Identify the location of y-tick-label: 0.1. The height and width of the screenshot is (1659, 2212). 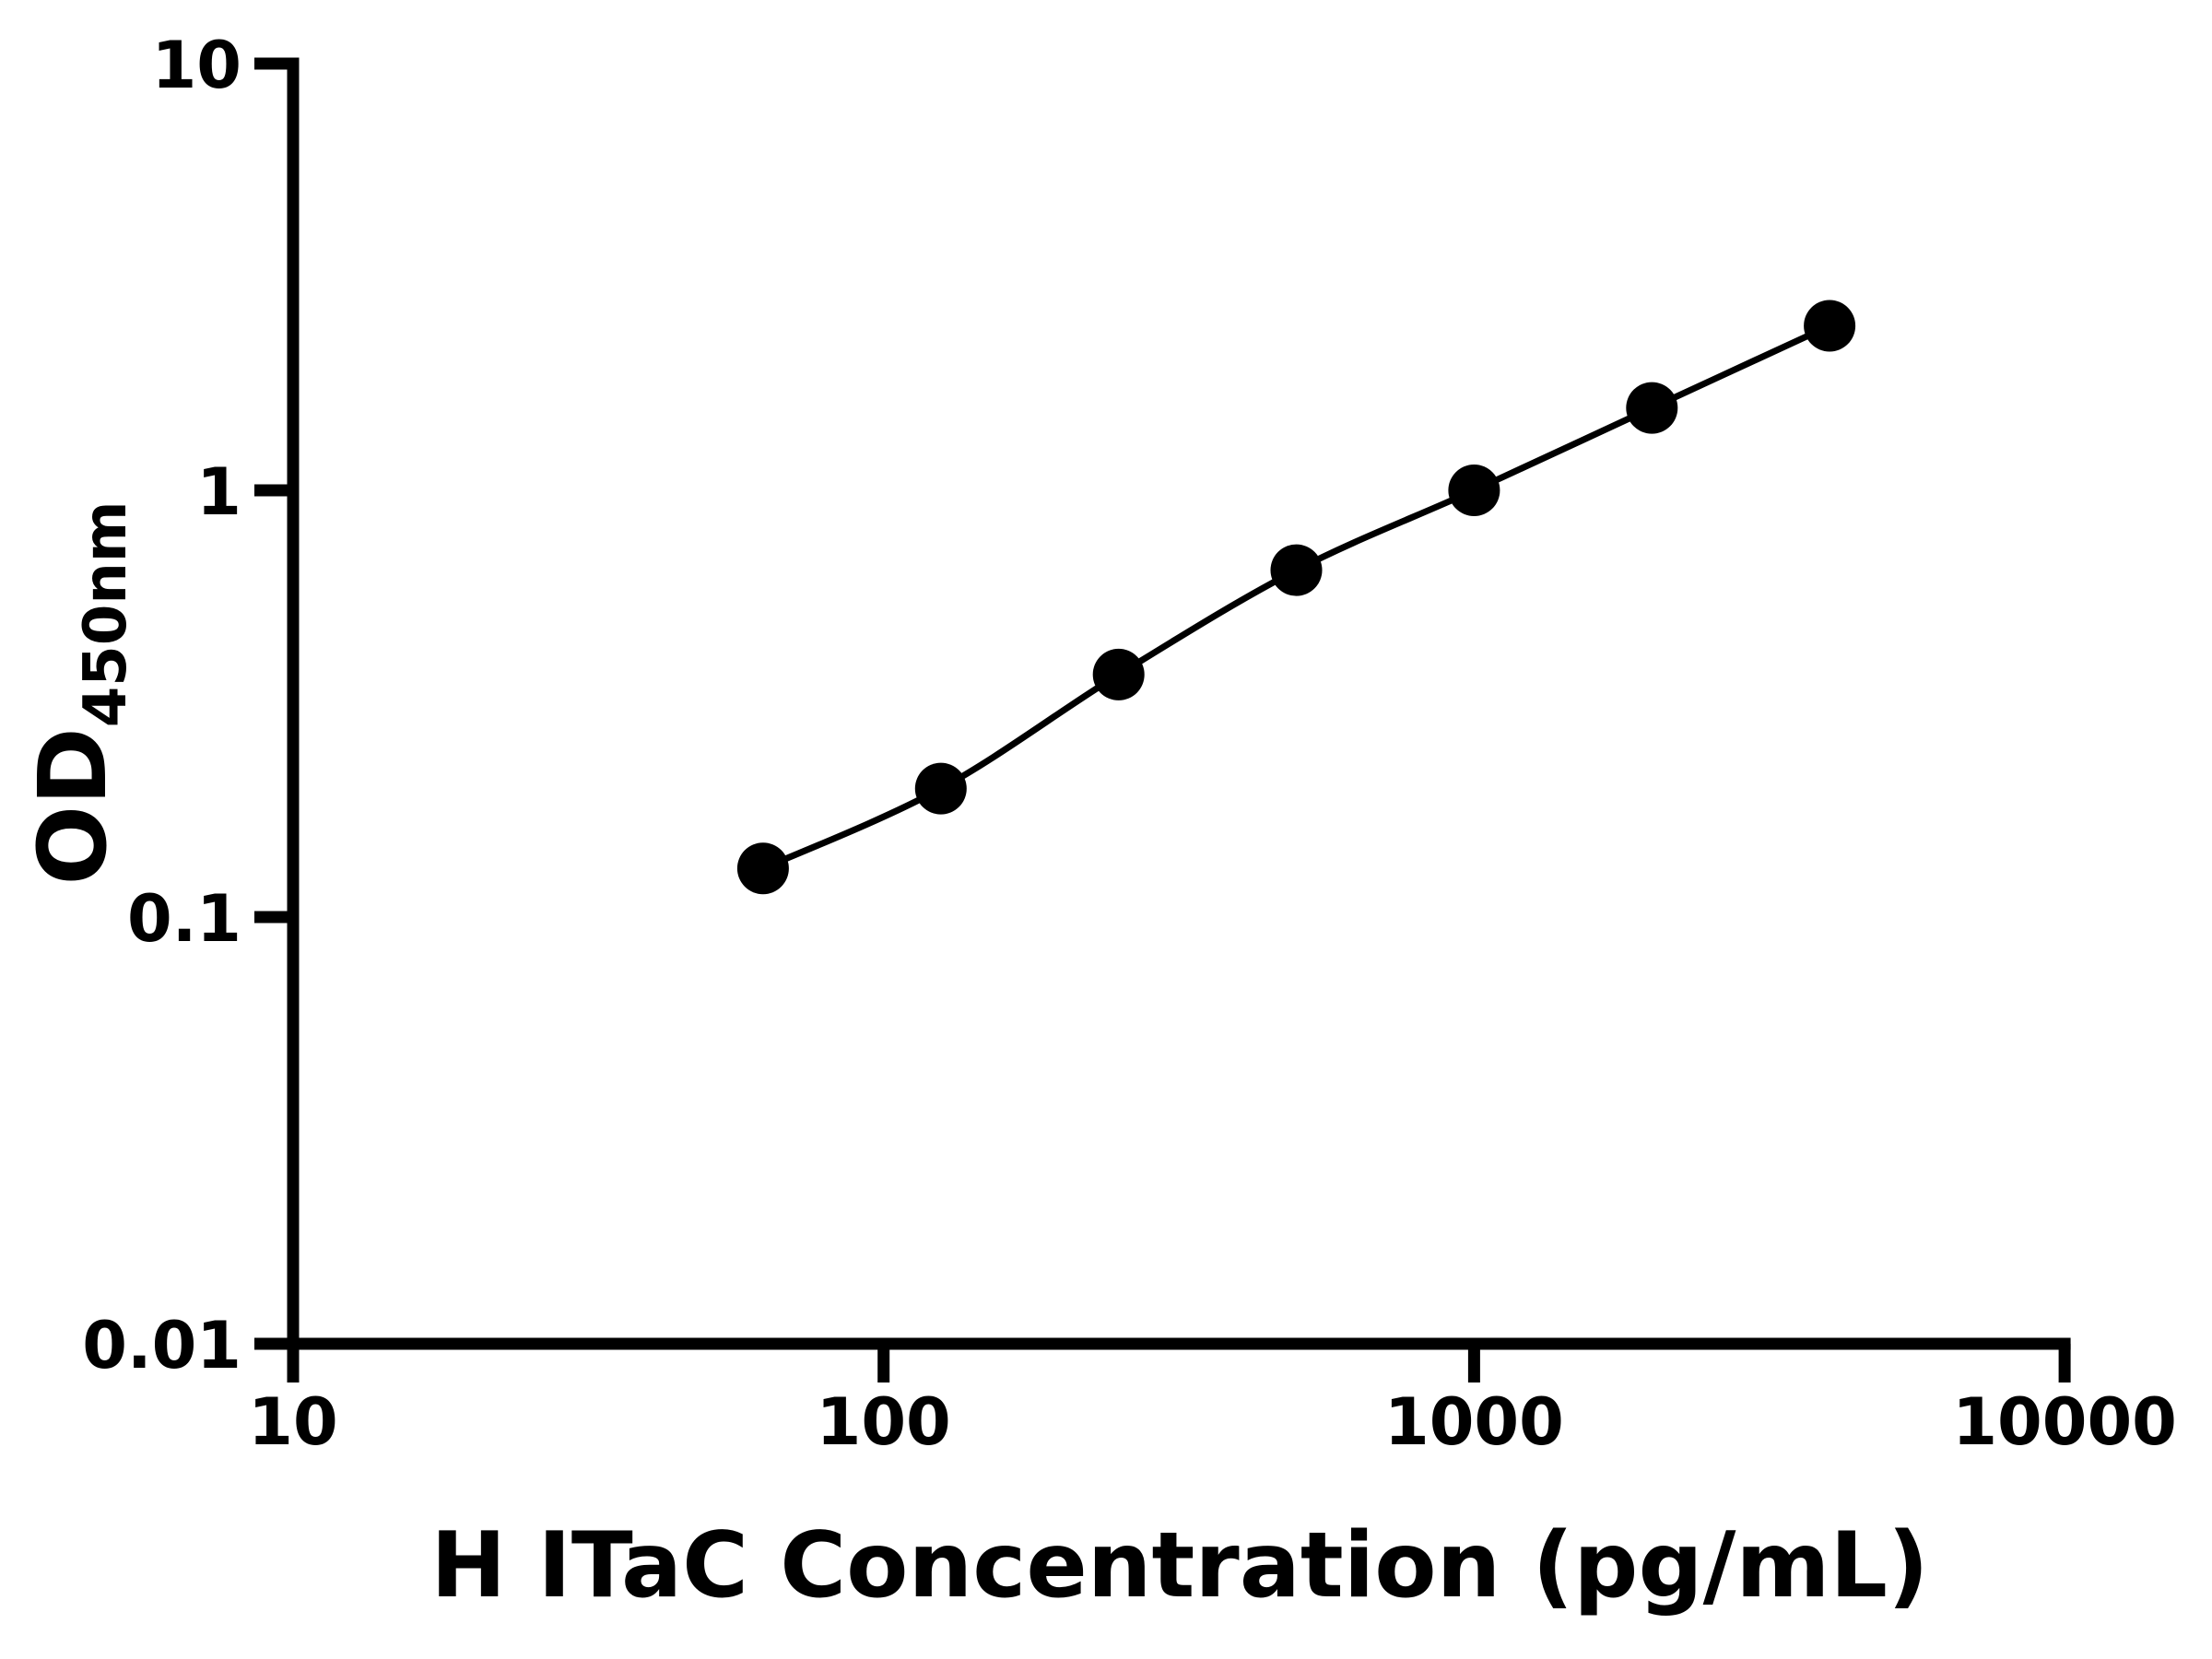
(184, 919).